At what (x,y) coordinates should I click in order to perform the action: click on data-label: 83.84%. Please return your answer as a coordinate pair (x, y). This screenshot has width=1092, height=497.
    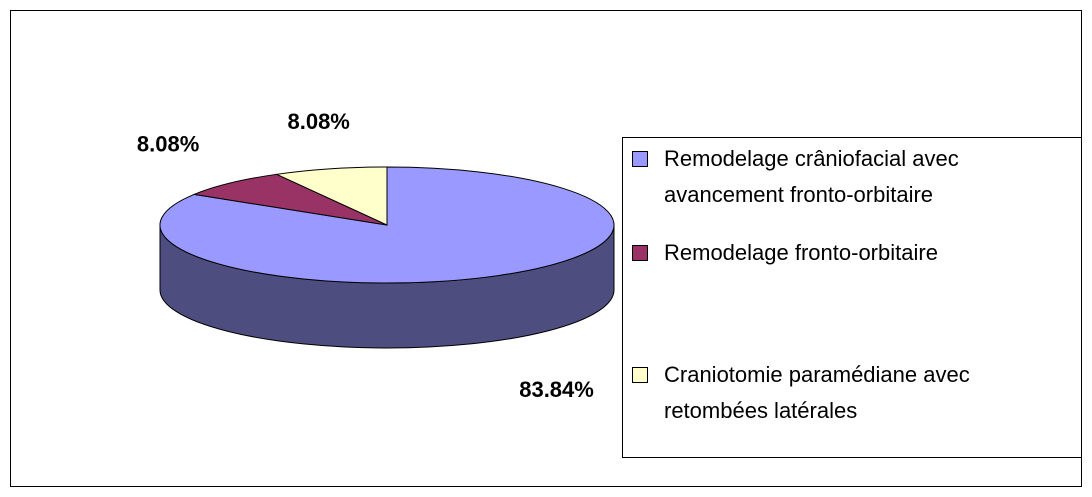
    Looking at the image, I should click on (556, 389).